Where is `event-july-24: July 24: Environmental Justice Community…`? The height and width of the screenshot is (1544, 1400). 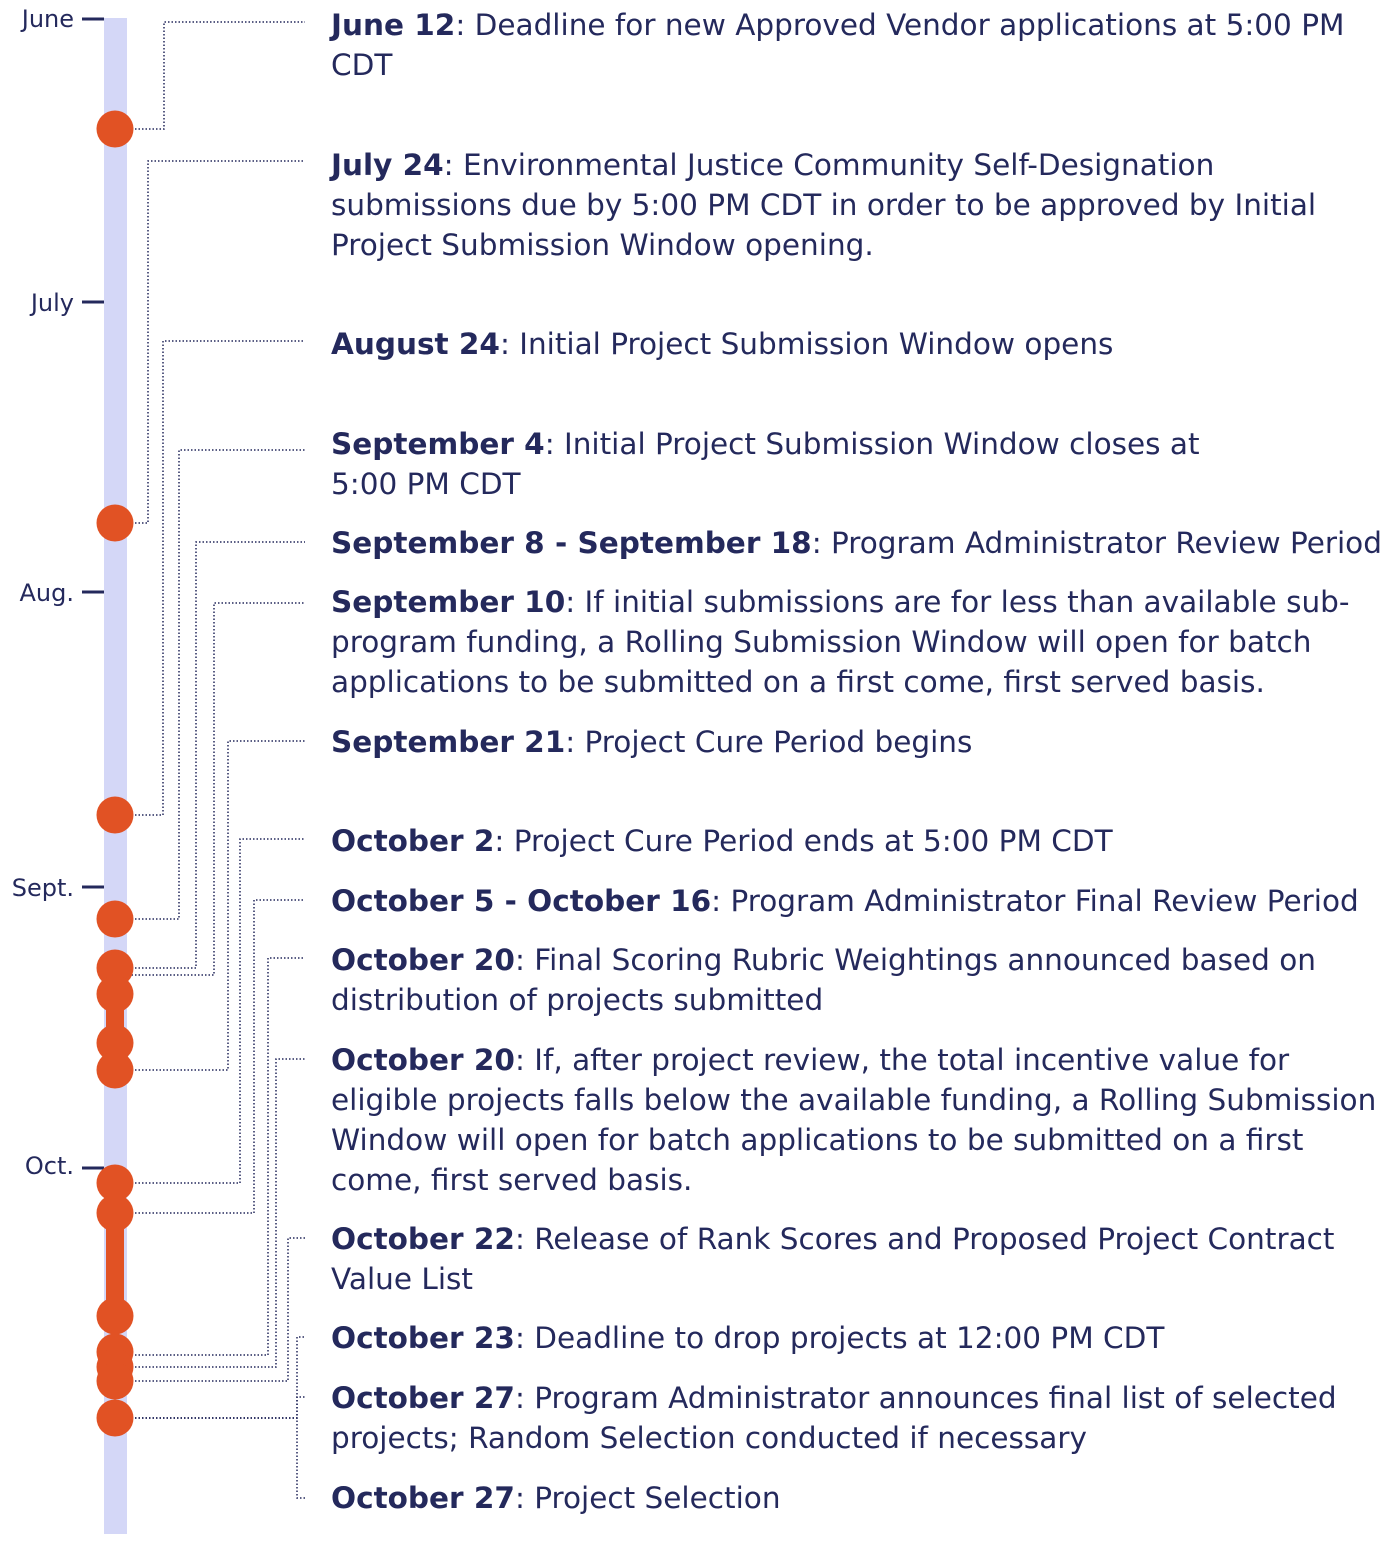
event-july-24: July 24: Environmental Justice Community… is located at coordinates (861, 205).